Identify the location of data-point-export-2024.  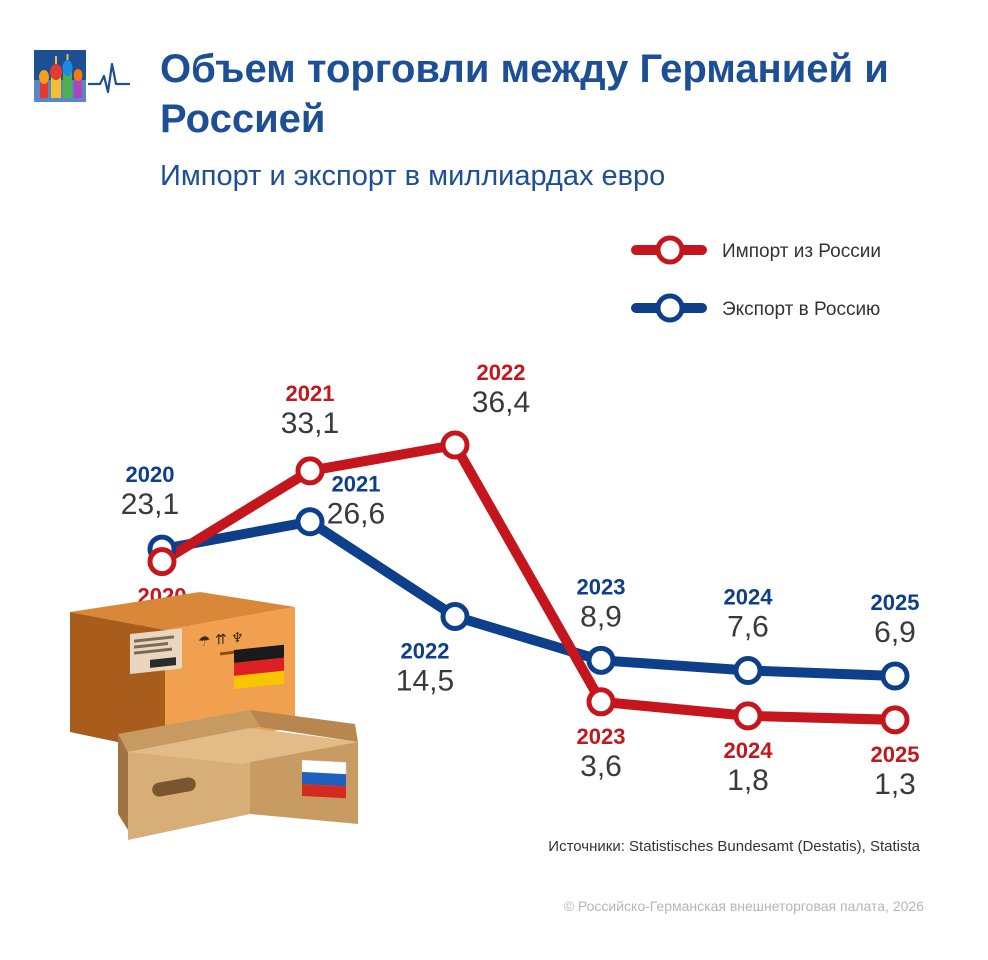
(748, 670).